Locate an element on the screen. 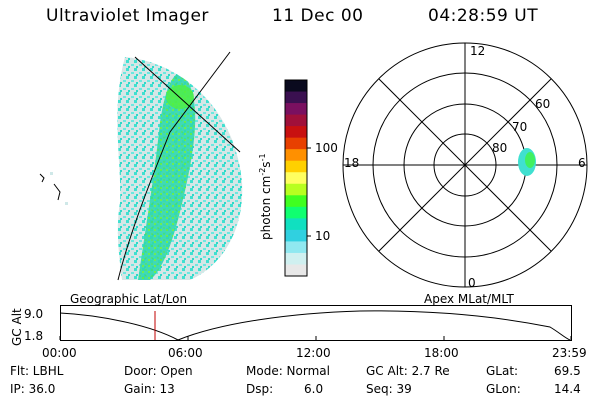 This screenshot has height=400, width=600. info-flt: Flt: LBHL is located at coordinates (37, 371).